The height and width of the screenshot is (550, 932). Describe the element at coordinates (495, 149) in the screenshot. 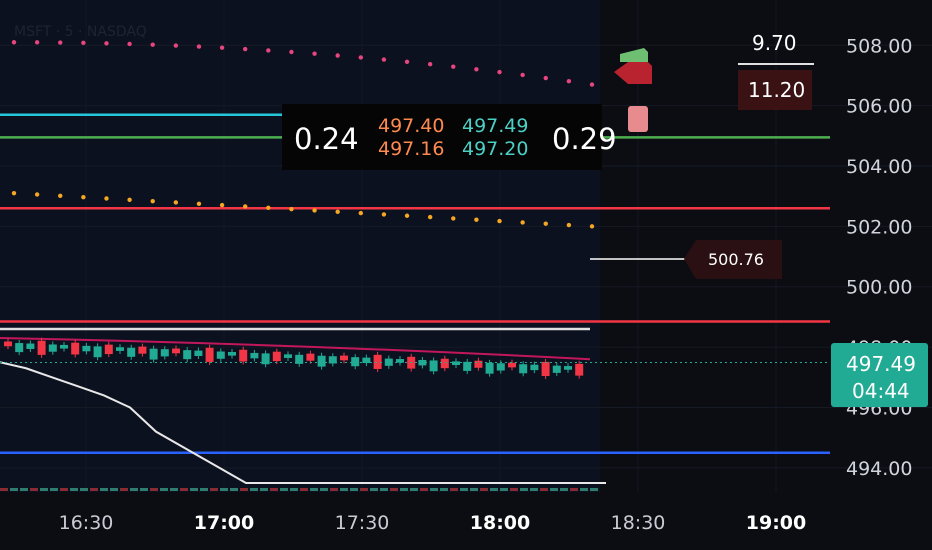

I see `overlay-teal-bottom: 497.20` at that location.